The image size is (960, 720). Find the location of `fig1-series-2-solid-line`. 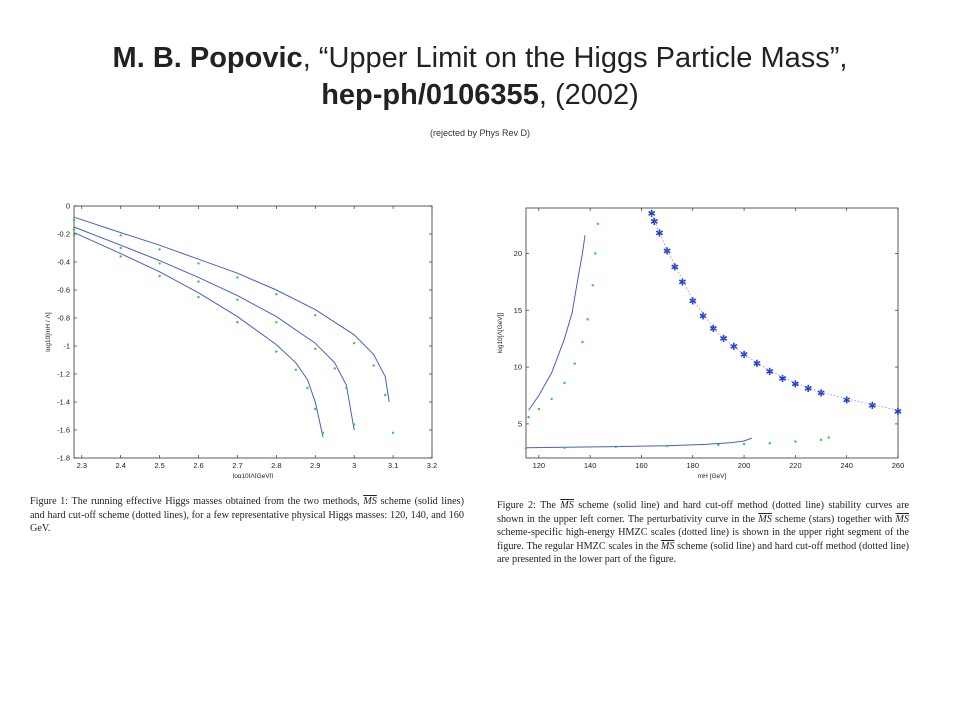

fig1-series-2-solid-line is located at coordinates (214, 328).